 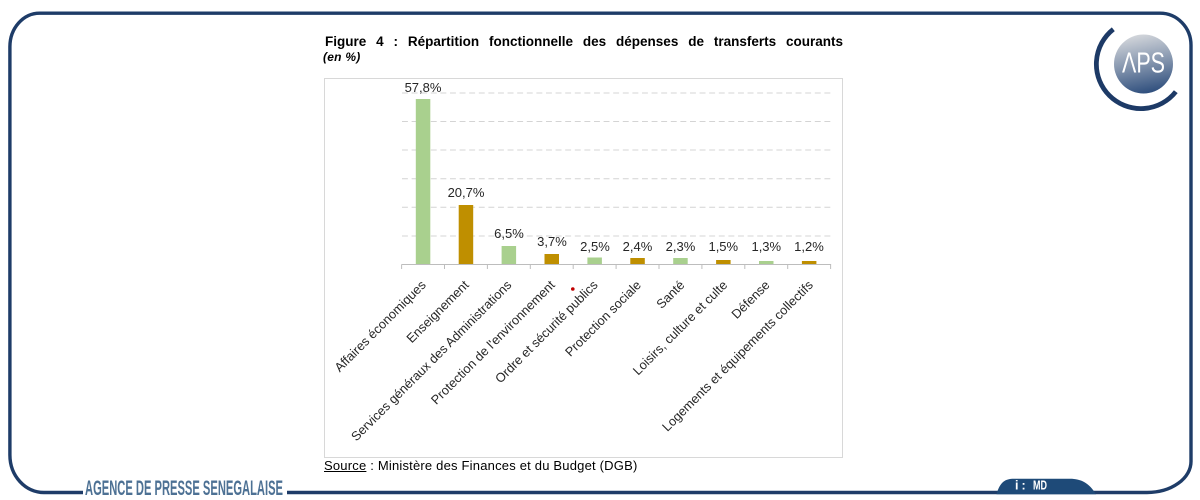 I want to click on svg-text: i:, so click(x=1022, y=486).